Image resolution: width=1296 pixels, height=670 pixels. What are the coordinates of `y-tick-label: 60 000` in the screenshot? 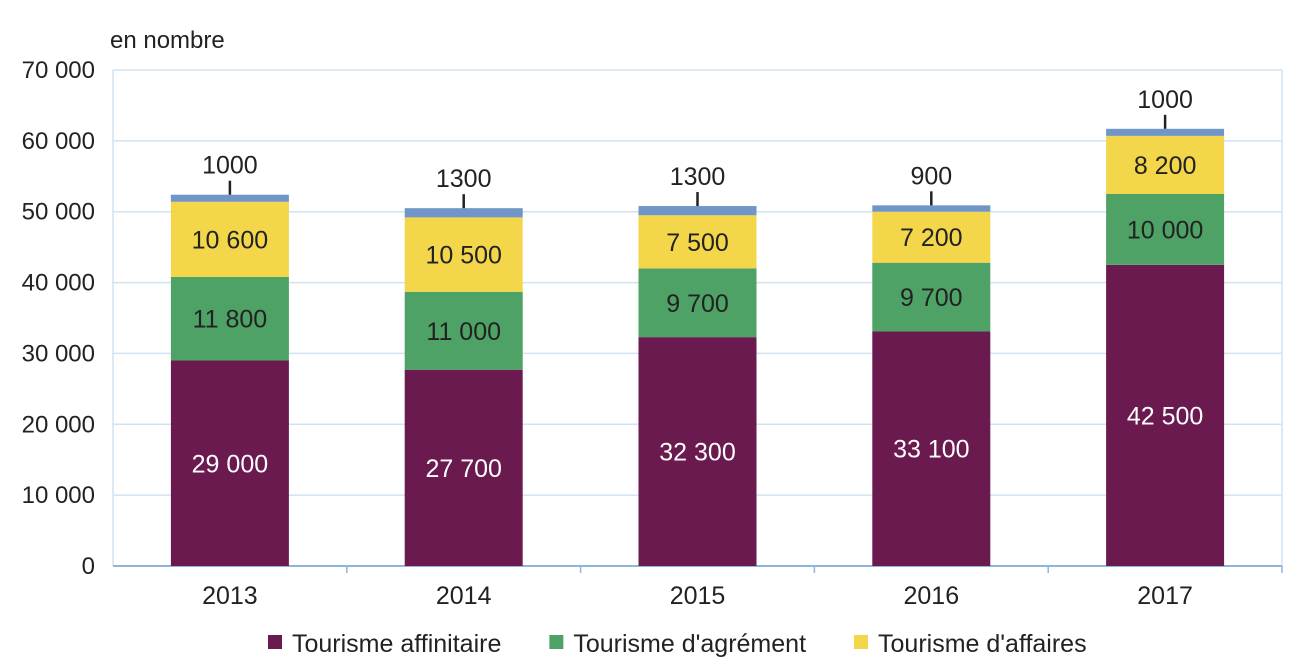 It's located at (58, 141).